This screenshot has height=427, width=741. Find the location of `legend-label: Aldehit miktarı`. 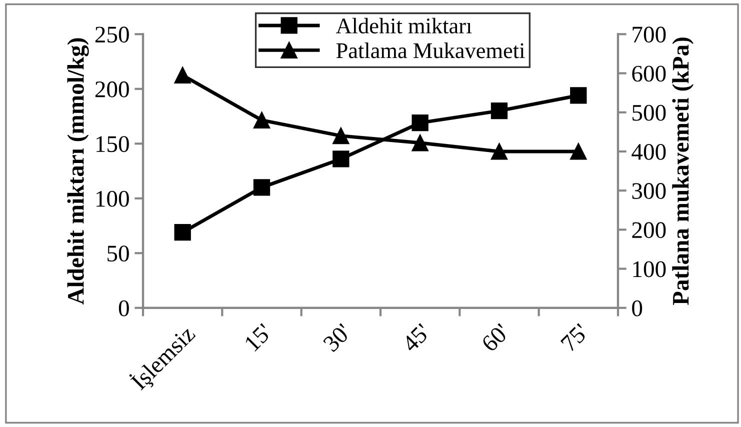

legend-label: Aldehit miktarı is located at coordinates (404, 26).